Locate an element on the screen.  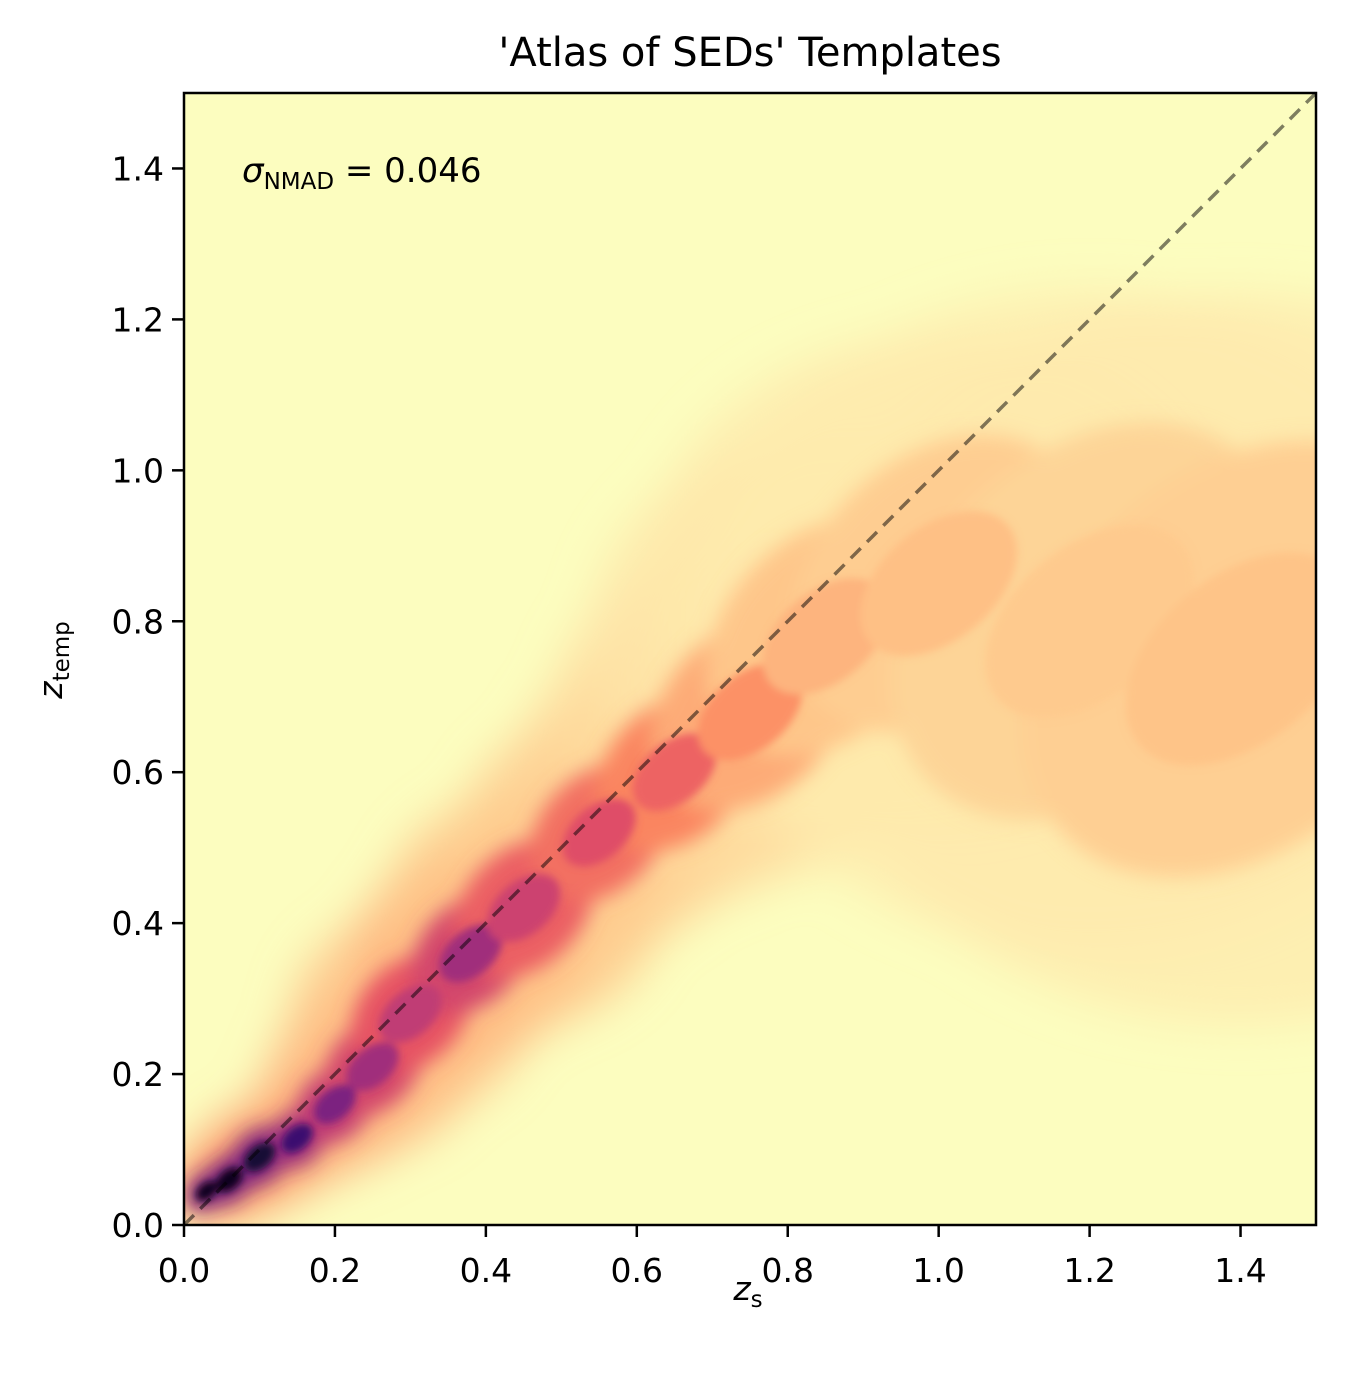
y-axis-ticks: 0.0 0.2 0.4 0.6 0.8 1.0 1.2 1.4 is located at coordinates (148, 697).